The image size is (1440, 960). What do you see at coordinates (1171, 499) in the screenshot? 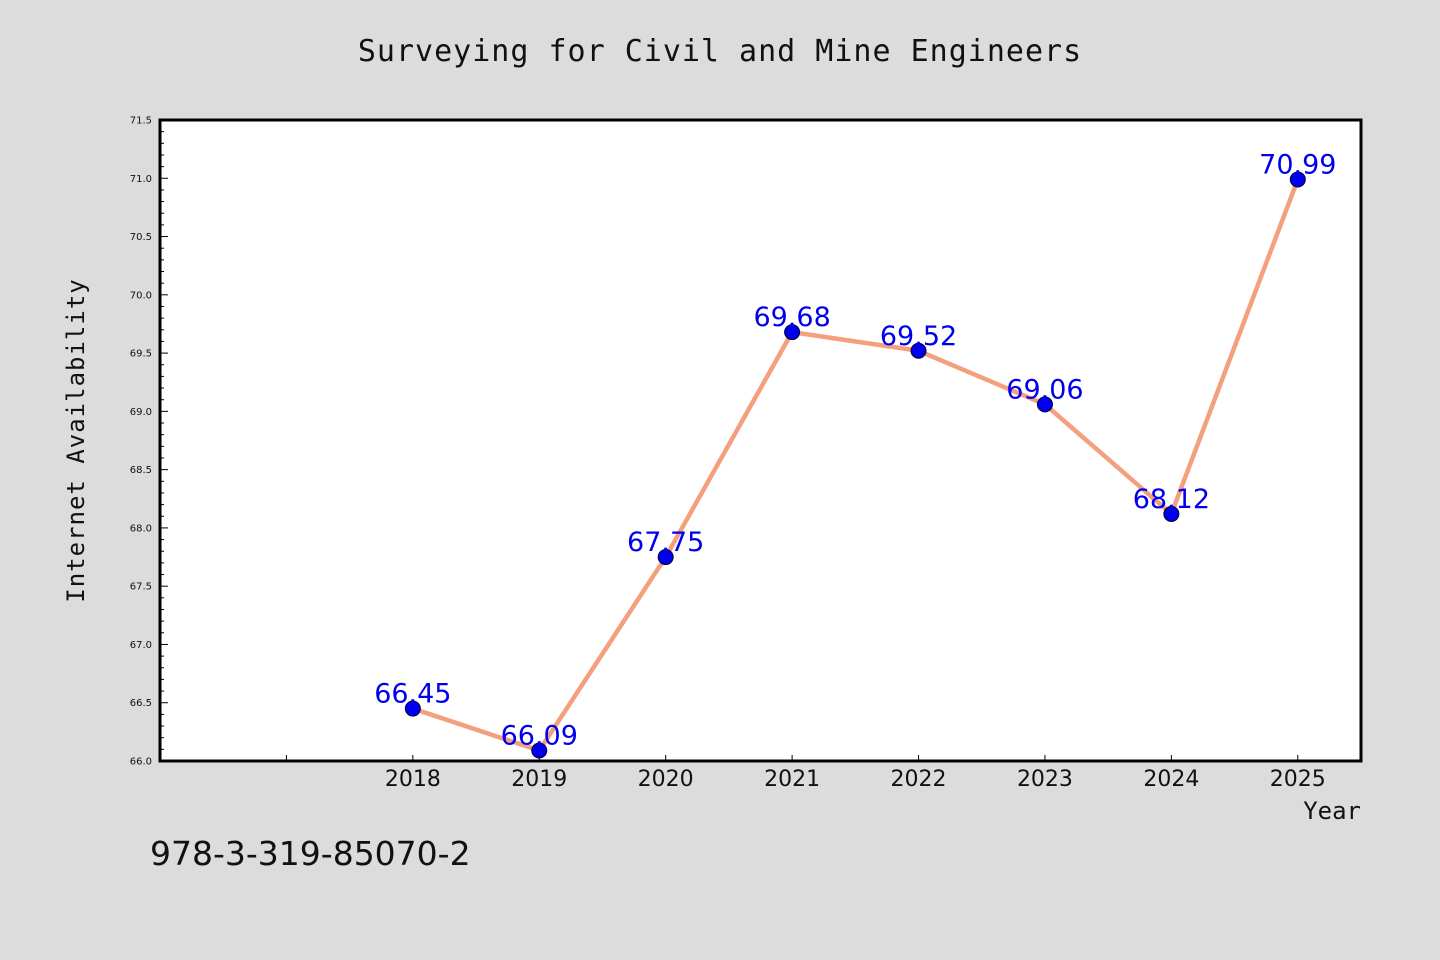
I see `data-label: 68.12` at bounding box center [1171, 499].